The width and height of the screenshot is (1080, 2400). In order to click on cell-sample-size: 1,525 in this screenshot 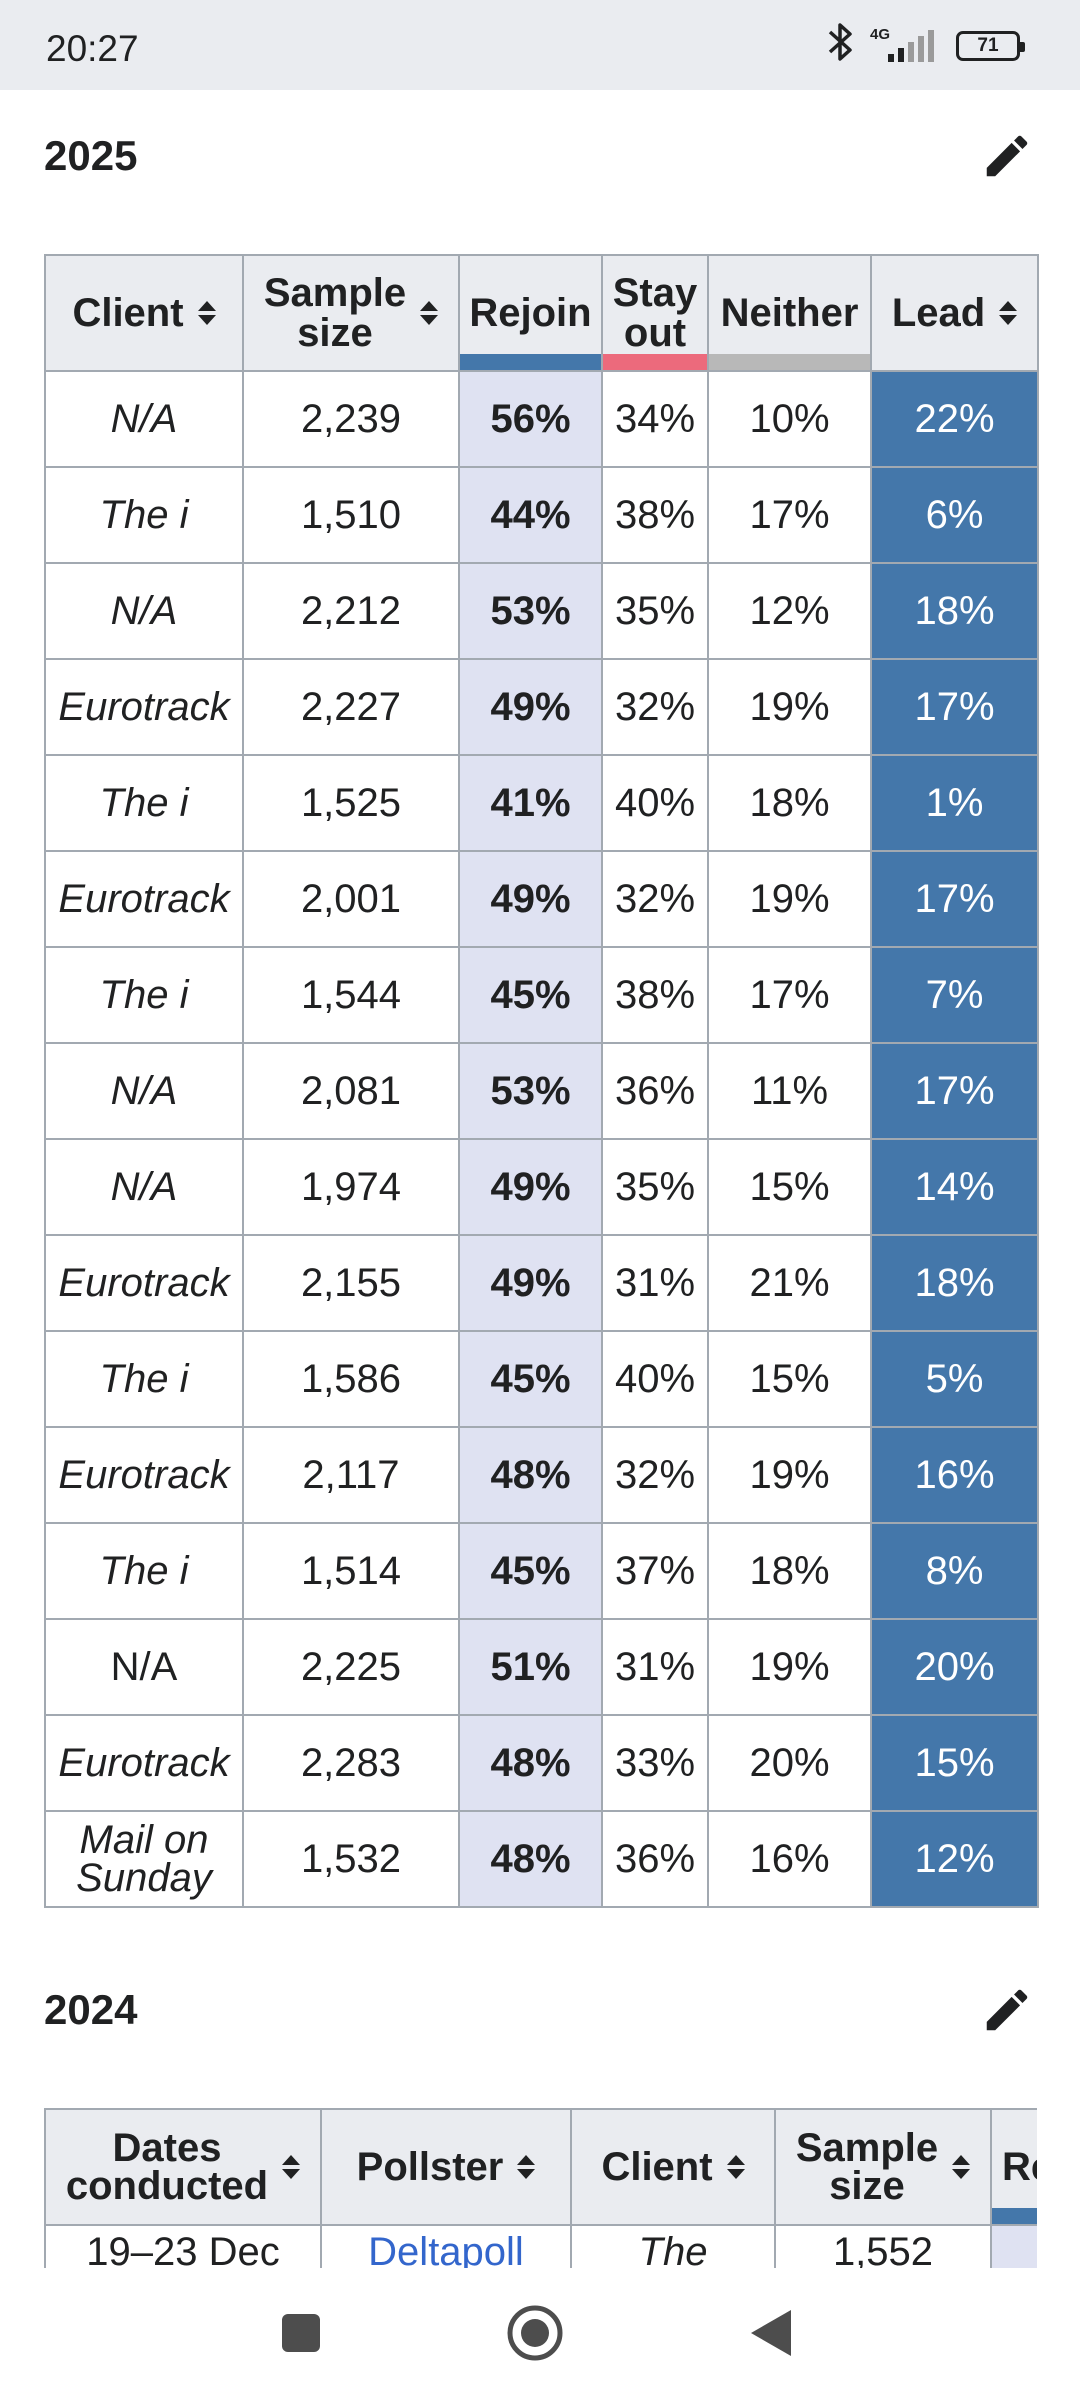, I will do `click(351, 803)`.